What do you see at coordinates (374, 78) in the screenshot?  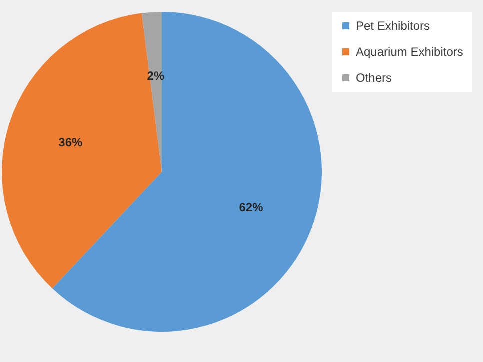 I see `legend-label: Others` at bounding box center [374, 78].